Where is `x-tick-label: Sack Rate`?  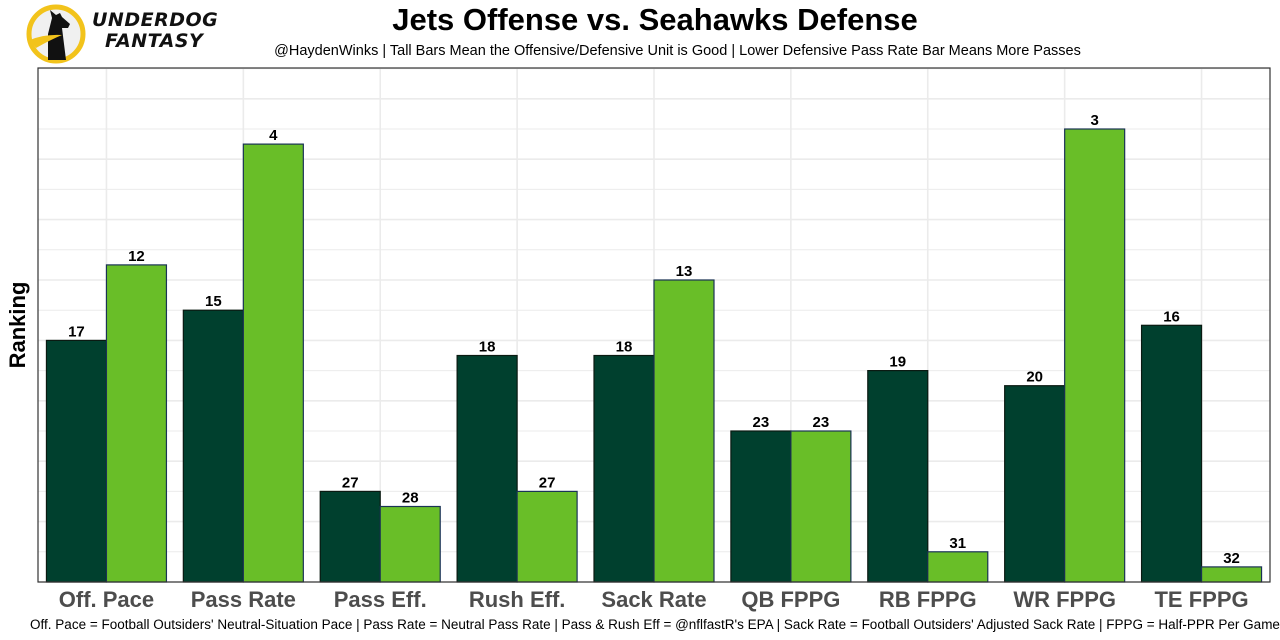
x-tick-label: Sack Rate is located at coordinates (653, 599).